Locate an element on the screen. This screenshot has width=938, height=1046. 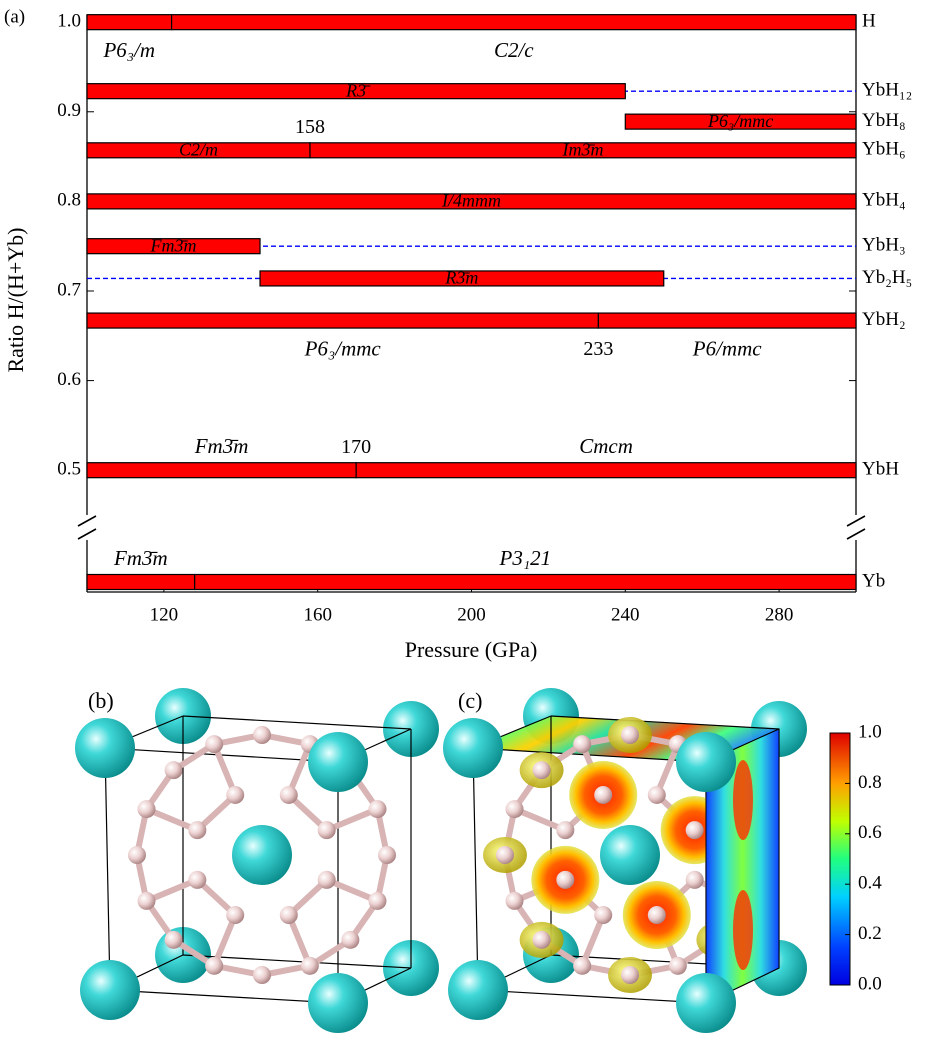
y-tick-label: 0.9 is located at coordinates (69, 110).